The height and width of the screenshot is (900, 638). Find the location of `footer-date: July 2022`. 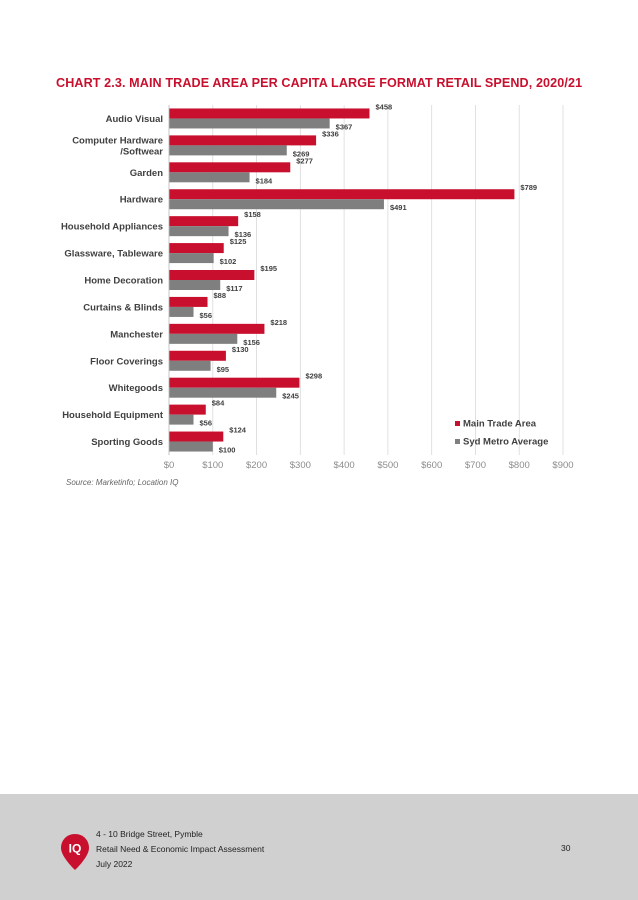

footer-date: July 2022 is located at coordinates (114, 864).